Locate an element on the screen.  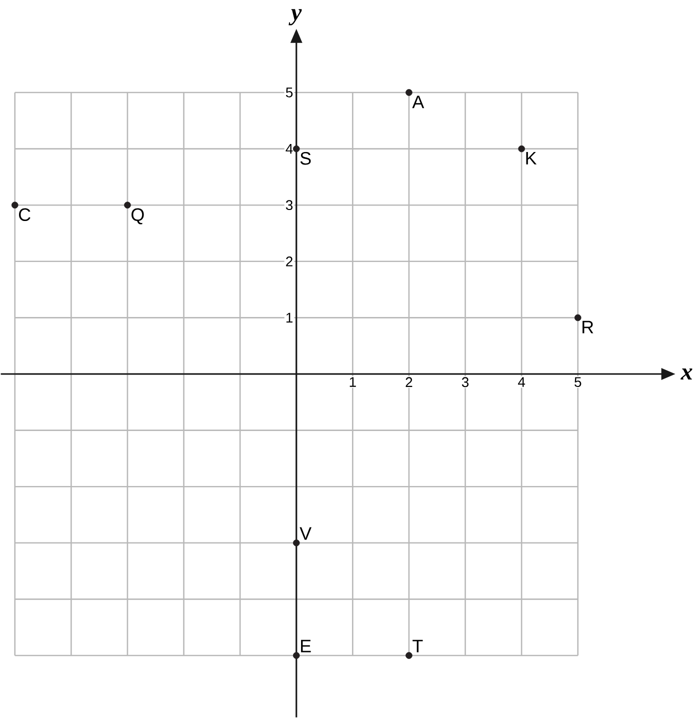
x-tick-label: 2 is located at coordinates (409, 382).